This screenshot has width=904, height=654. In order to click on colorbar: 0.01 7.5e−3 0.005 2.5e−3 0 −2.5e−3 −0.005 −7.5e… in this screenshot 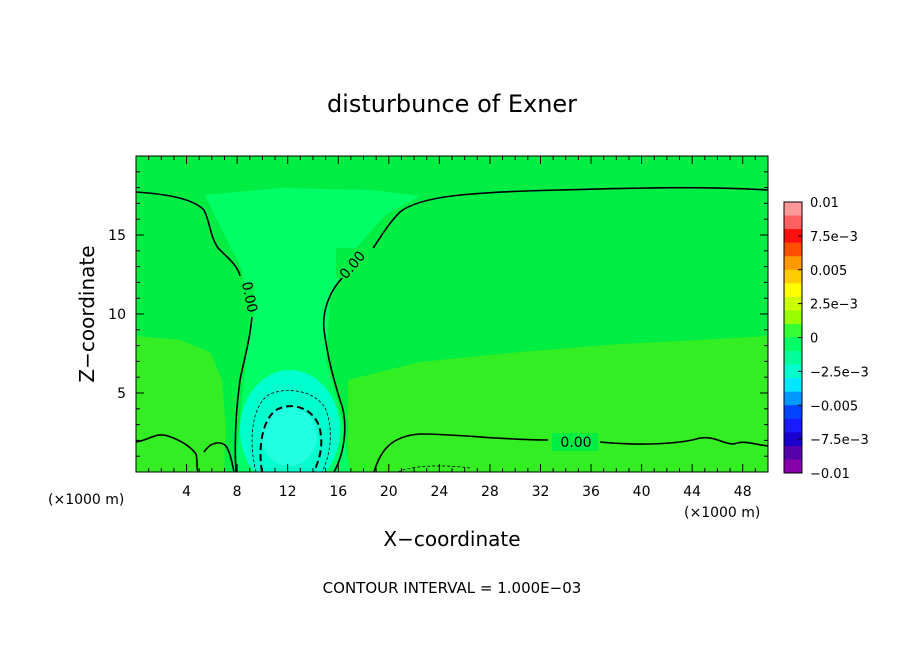, I will do `click(826, 339)`.